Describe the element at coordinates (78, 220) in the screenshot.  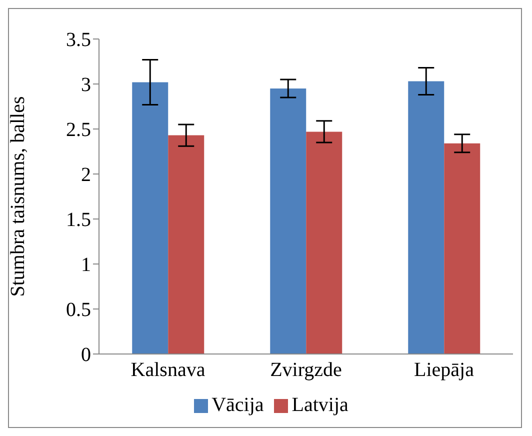
I see `y-tick-label: 1.5` at that location.